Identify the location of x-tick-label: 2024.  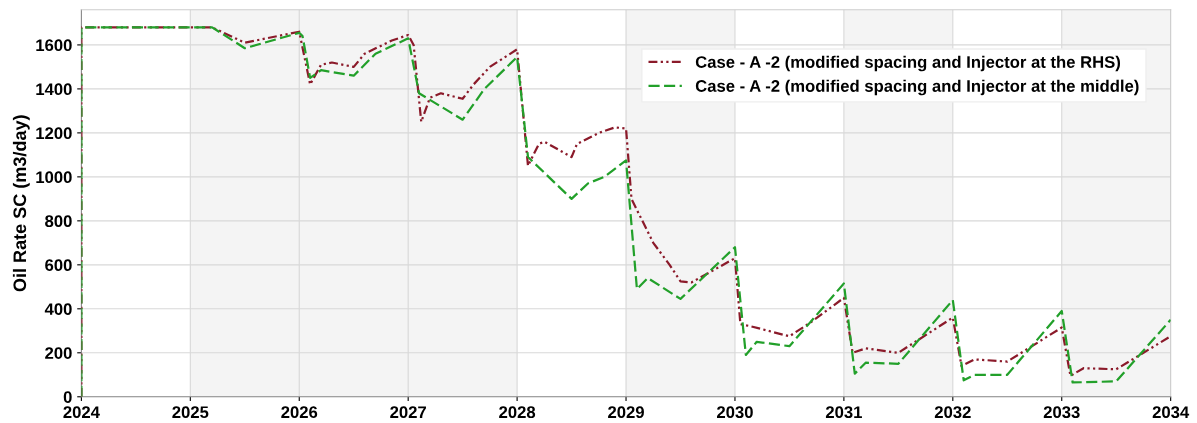
(81, 412).